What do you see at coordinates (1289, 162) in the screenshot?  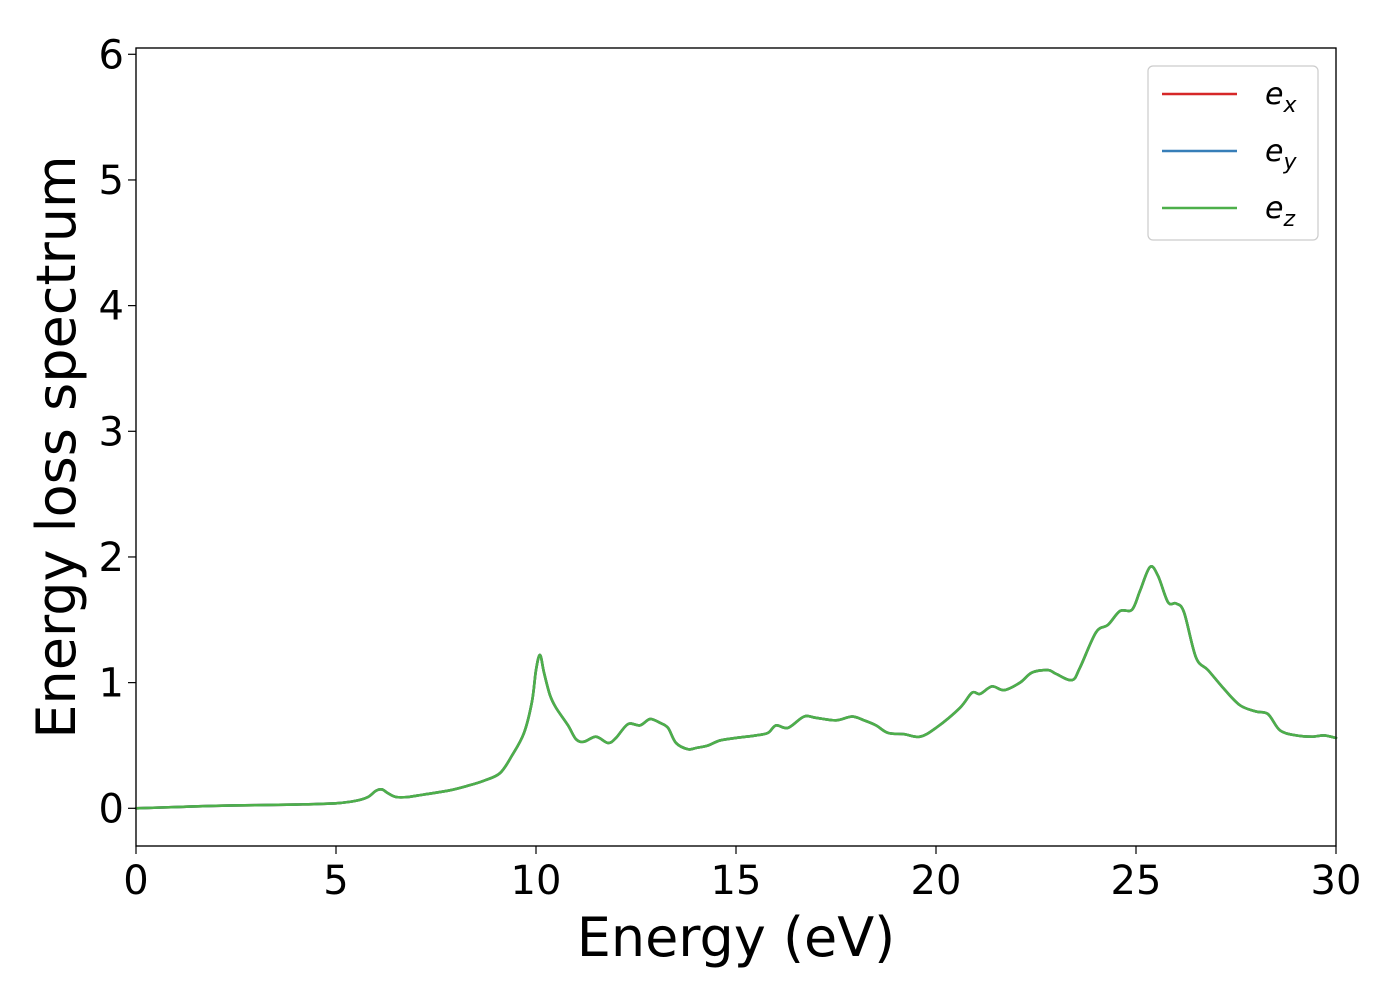 I see `legend-label-subscript: y` at bounding box center [1289, 162].